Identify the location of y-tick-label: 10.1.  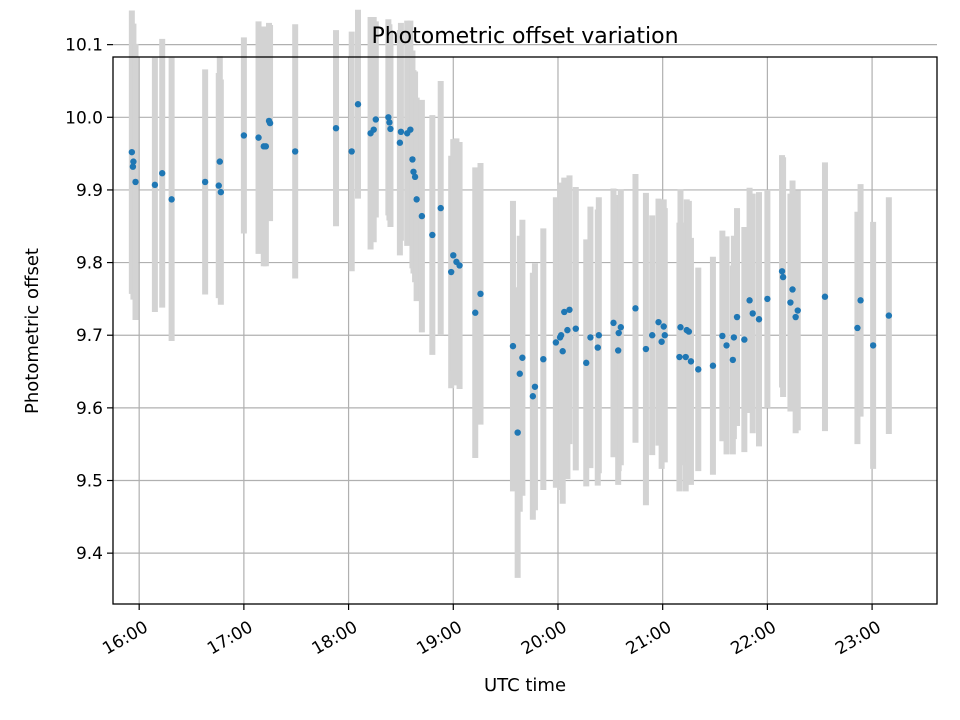
(84, 46).